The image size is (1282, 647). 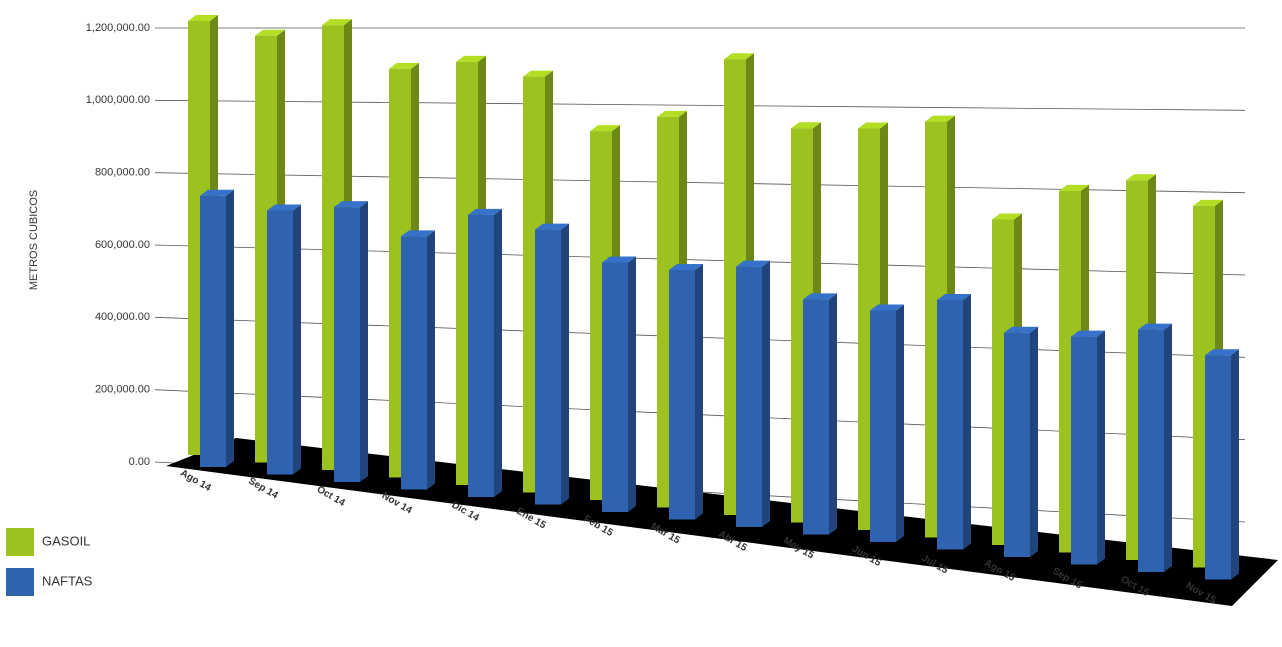 I want to click on x-tick-label: Ago 14, so click(x=195, y=481).